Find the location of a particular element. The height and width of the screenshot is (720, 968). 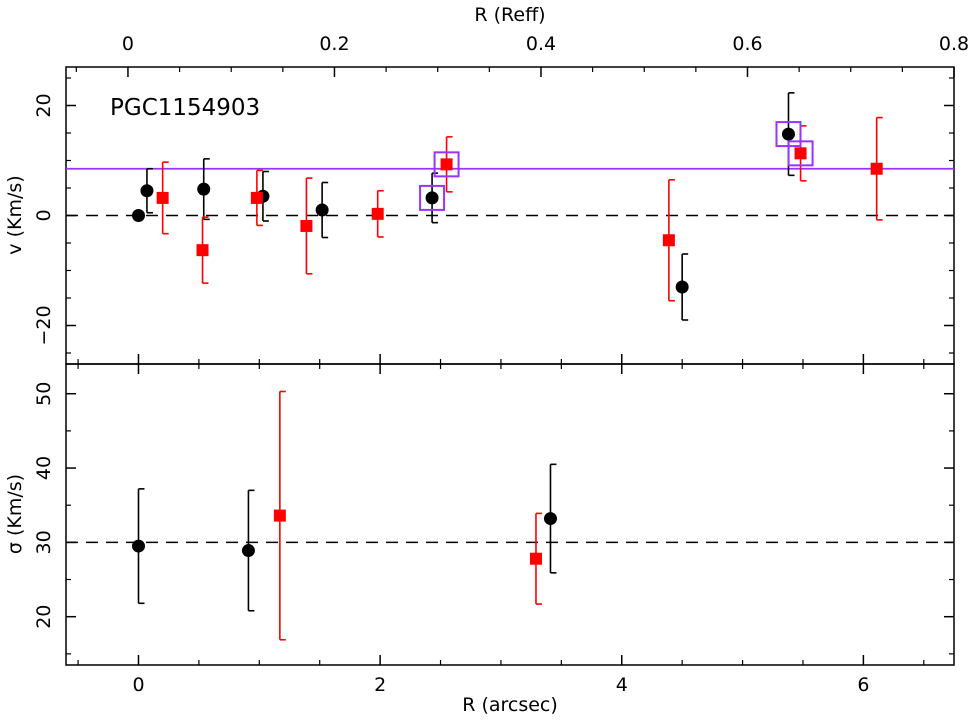

y-tick-label: −20 is located at coordinates (44, 325).